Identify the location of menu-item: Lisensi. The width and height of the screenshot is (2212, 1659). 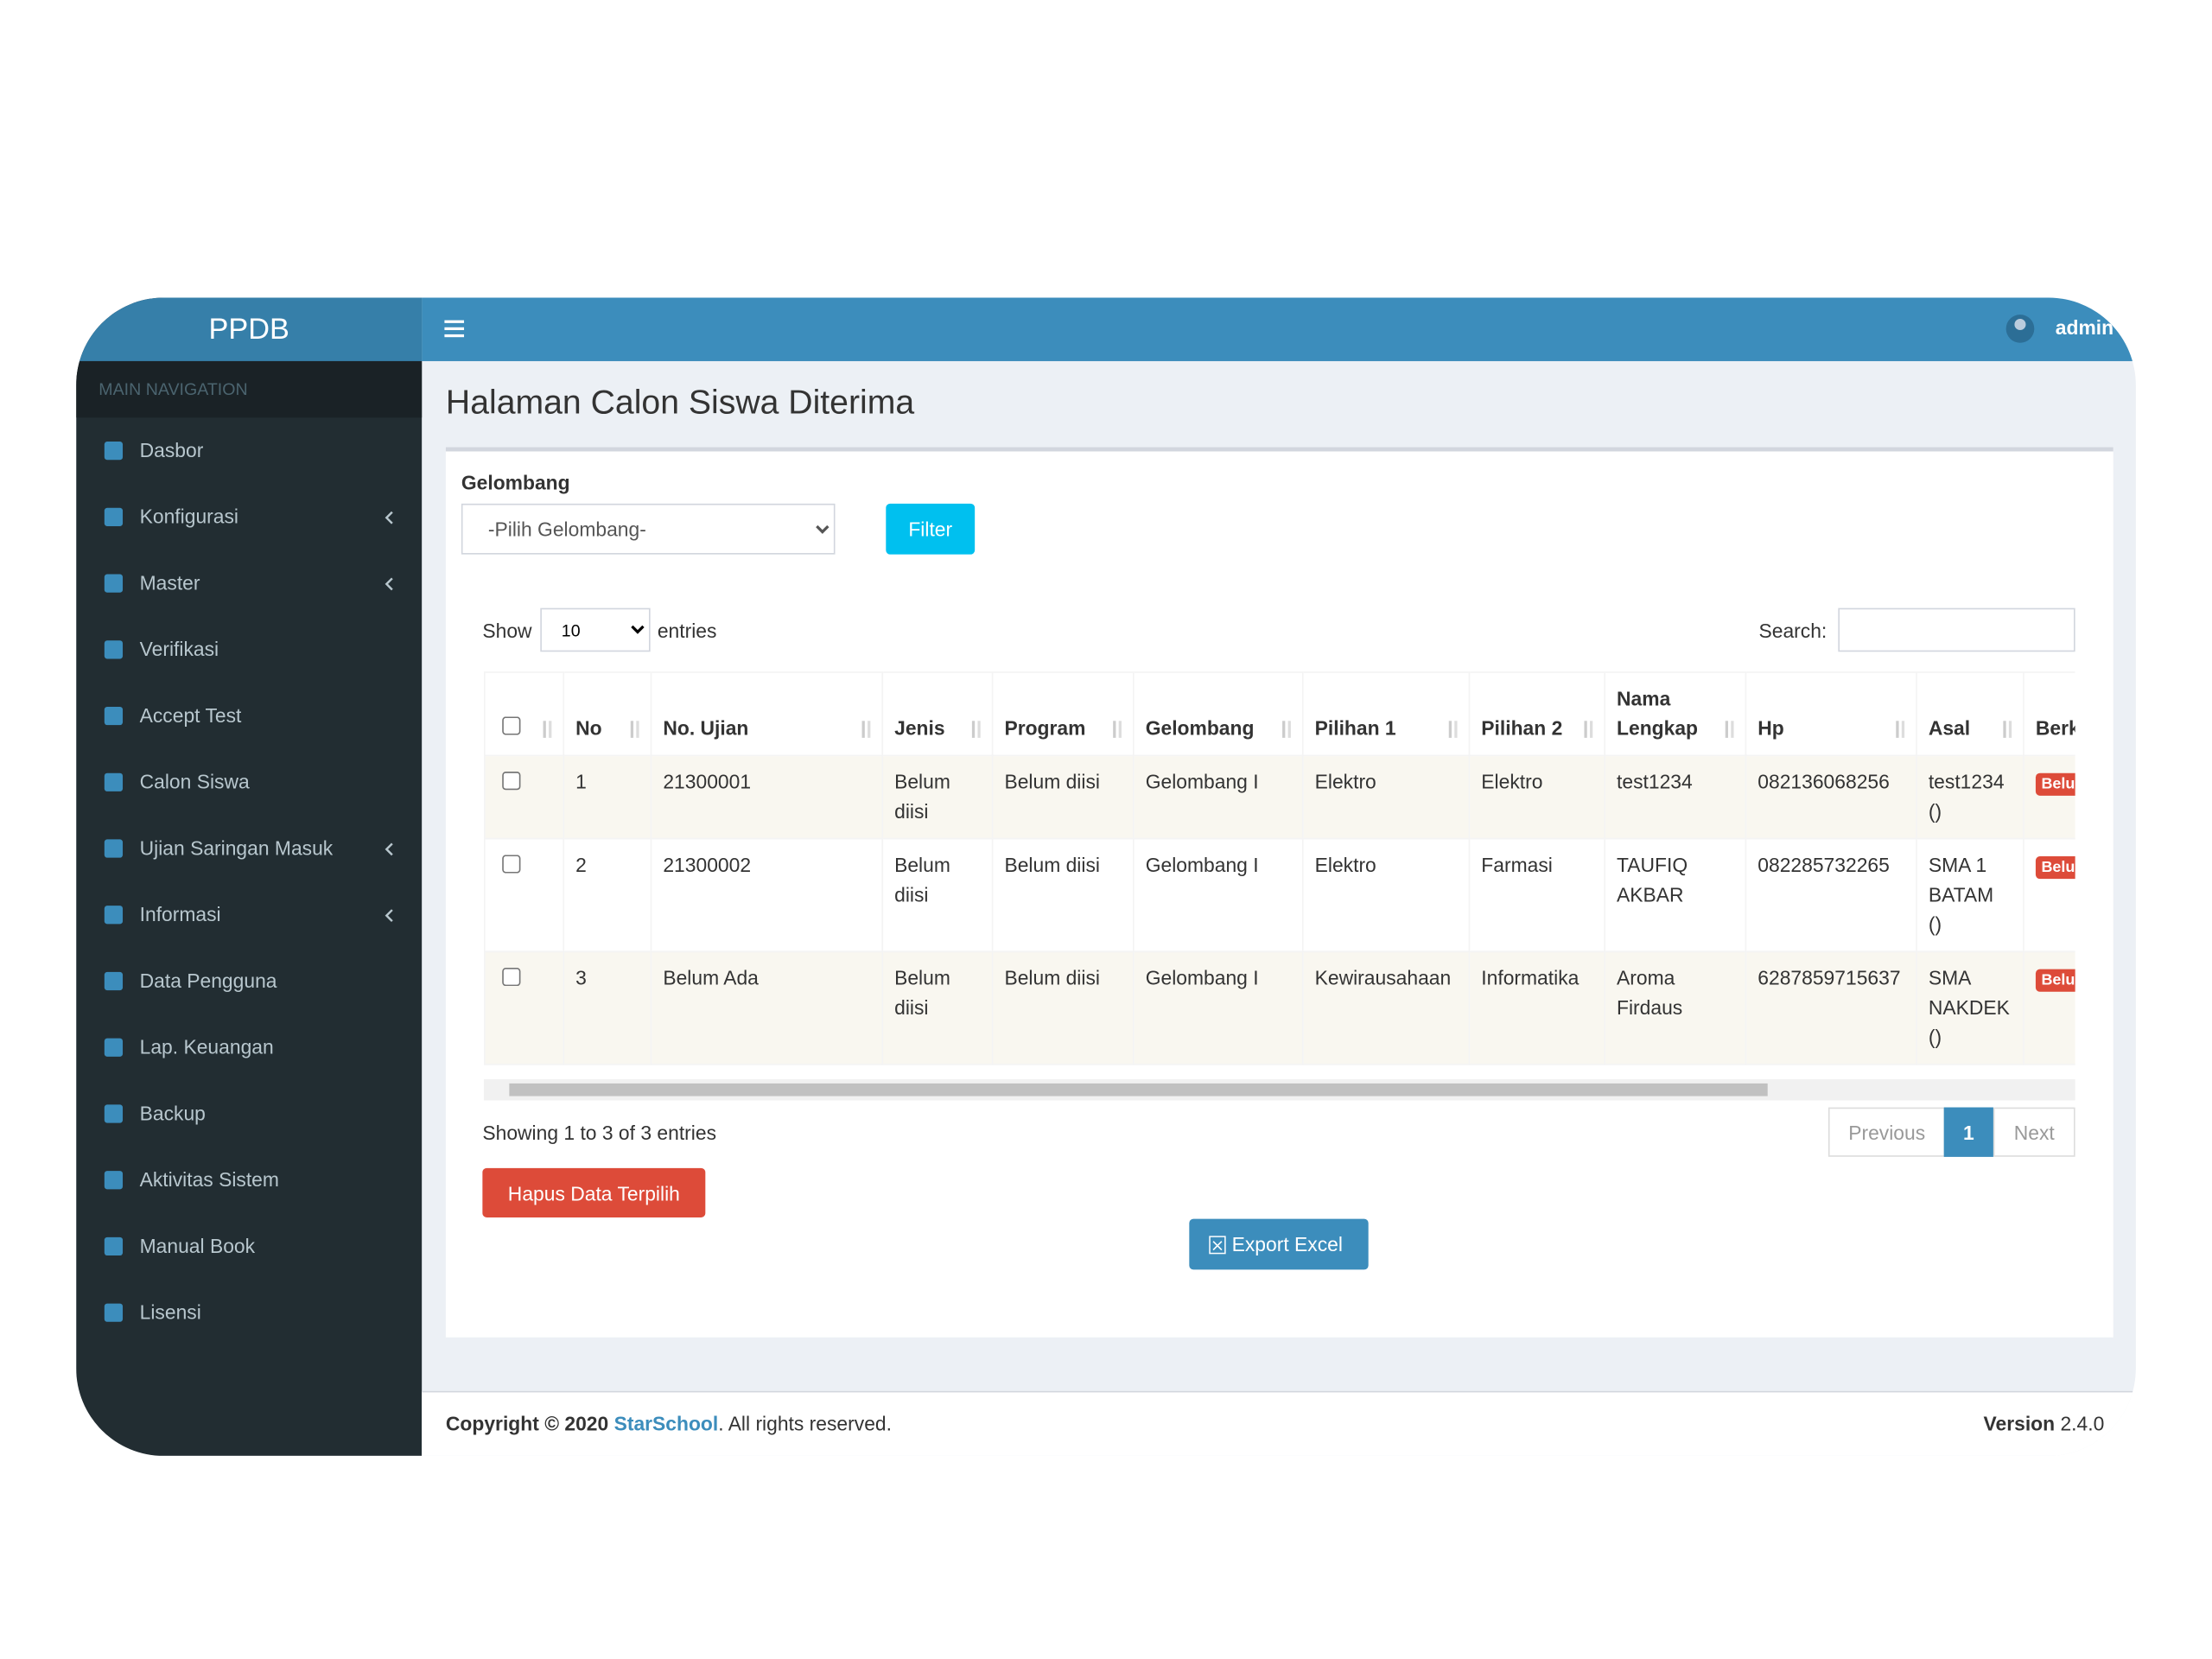
(249, 1313).